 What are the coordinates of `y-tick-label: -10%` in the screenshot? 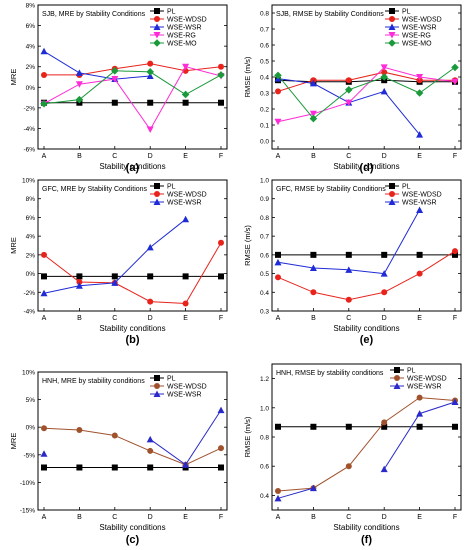 It's located at (27, 483).